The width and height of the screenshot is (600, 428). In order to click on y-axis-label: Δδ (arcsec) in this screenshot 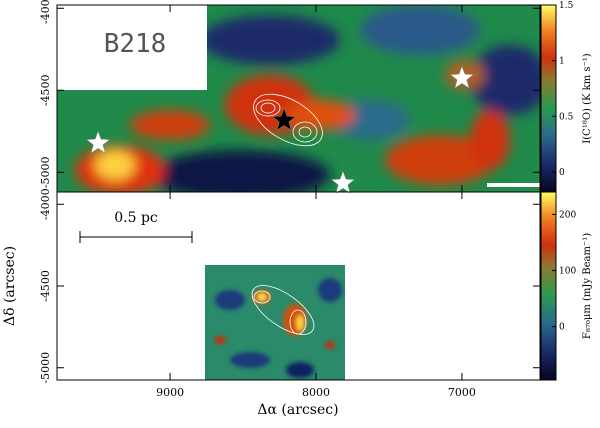, I will do `click(10, 286)`.